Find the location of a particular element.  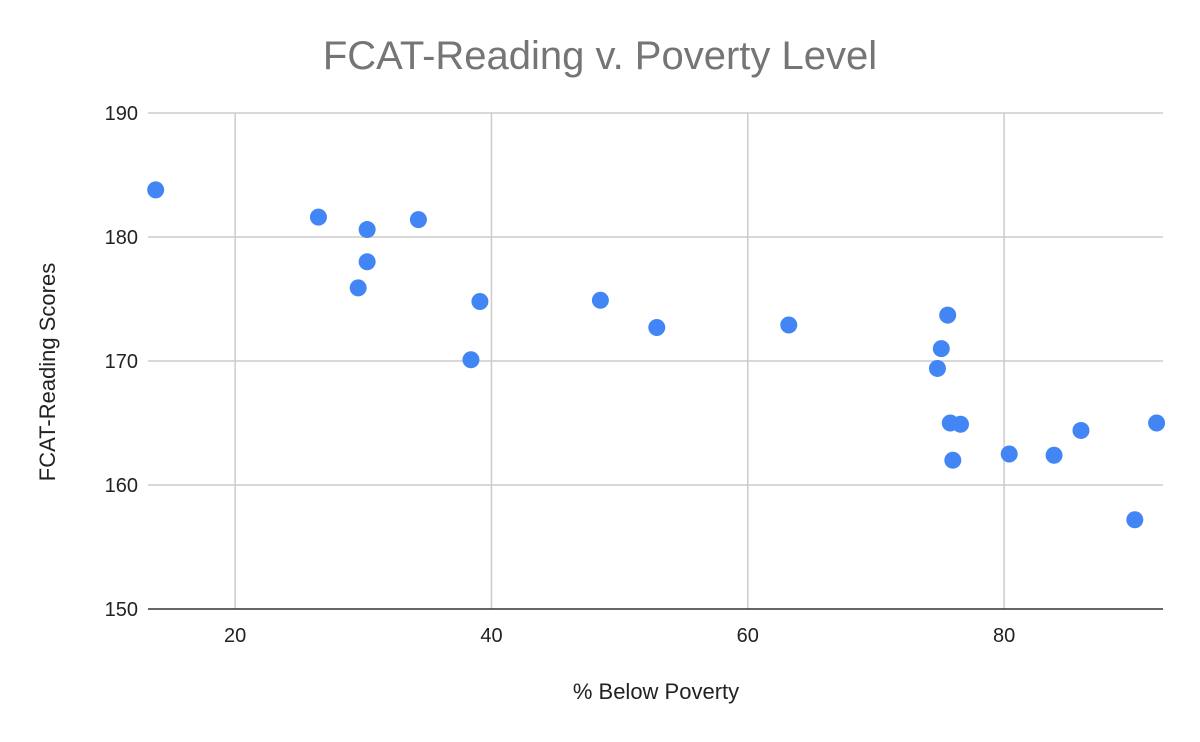

y-tick-label: 180 is located at coordinates (121, 238).